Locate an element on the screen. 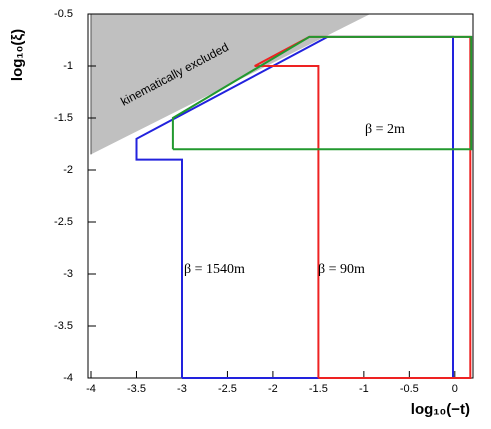 The width and height of the screenshot is (491, 429). series-label: β = 1540m is located at coordinates (214, 269).